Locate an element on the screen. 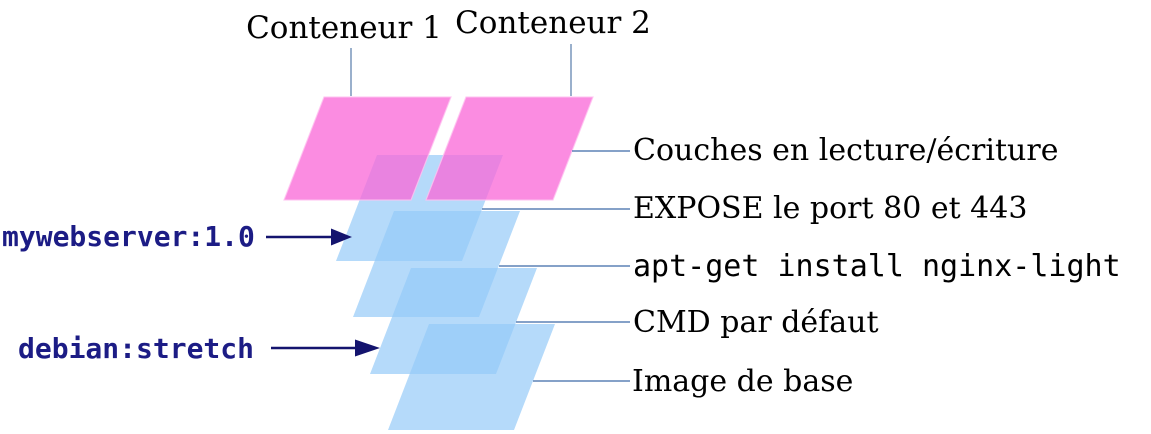 Image resolution: width=1151 pixels, height=434 pixels. container-2-label: Conteneur 2 is located at coordinates (553, 23).